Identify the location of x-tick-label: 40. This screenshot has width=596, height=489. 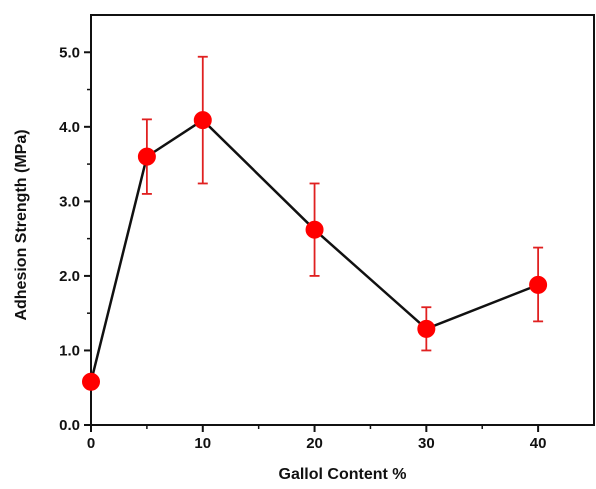
(538, 443).